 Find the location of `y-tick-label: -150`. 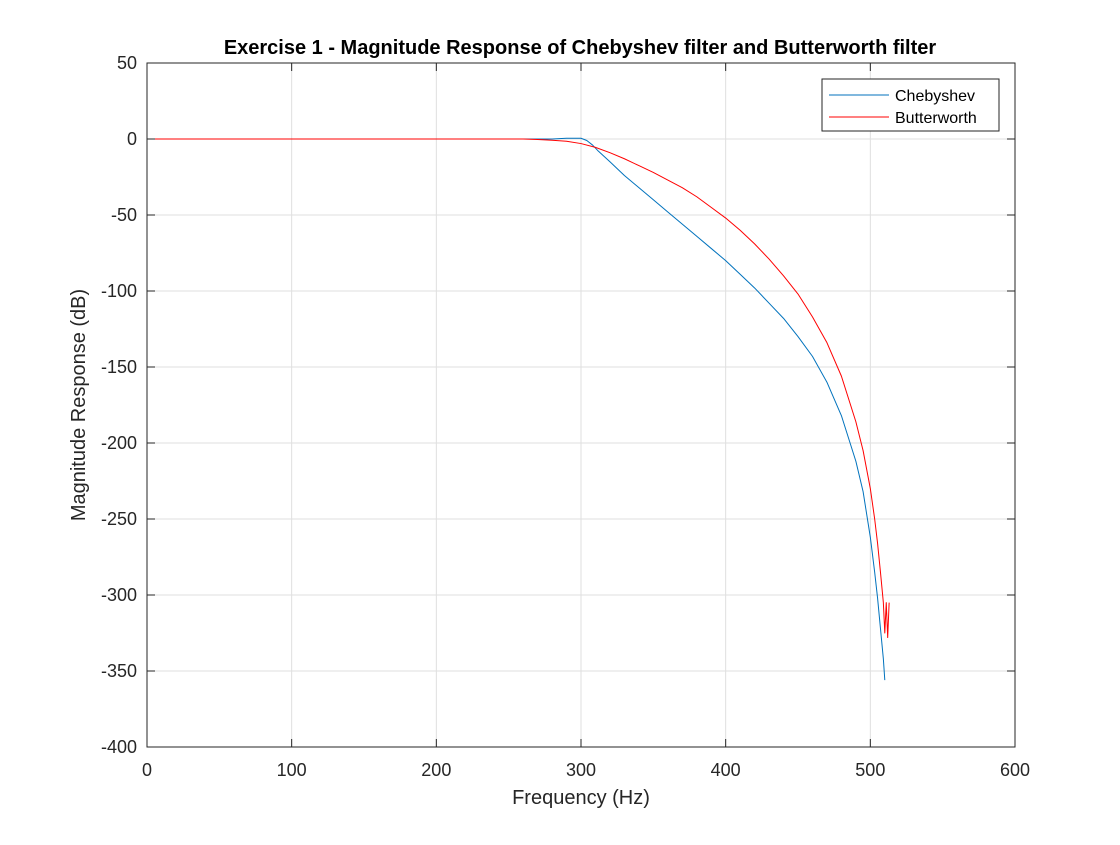

y-tick-label: -150 is located at coordinates (119, 367).